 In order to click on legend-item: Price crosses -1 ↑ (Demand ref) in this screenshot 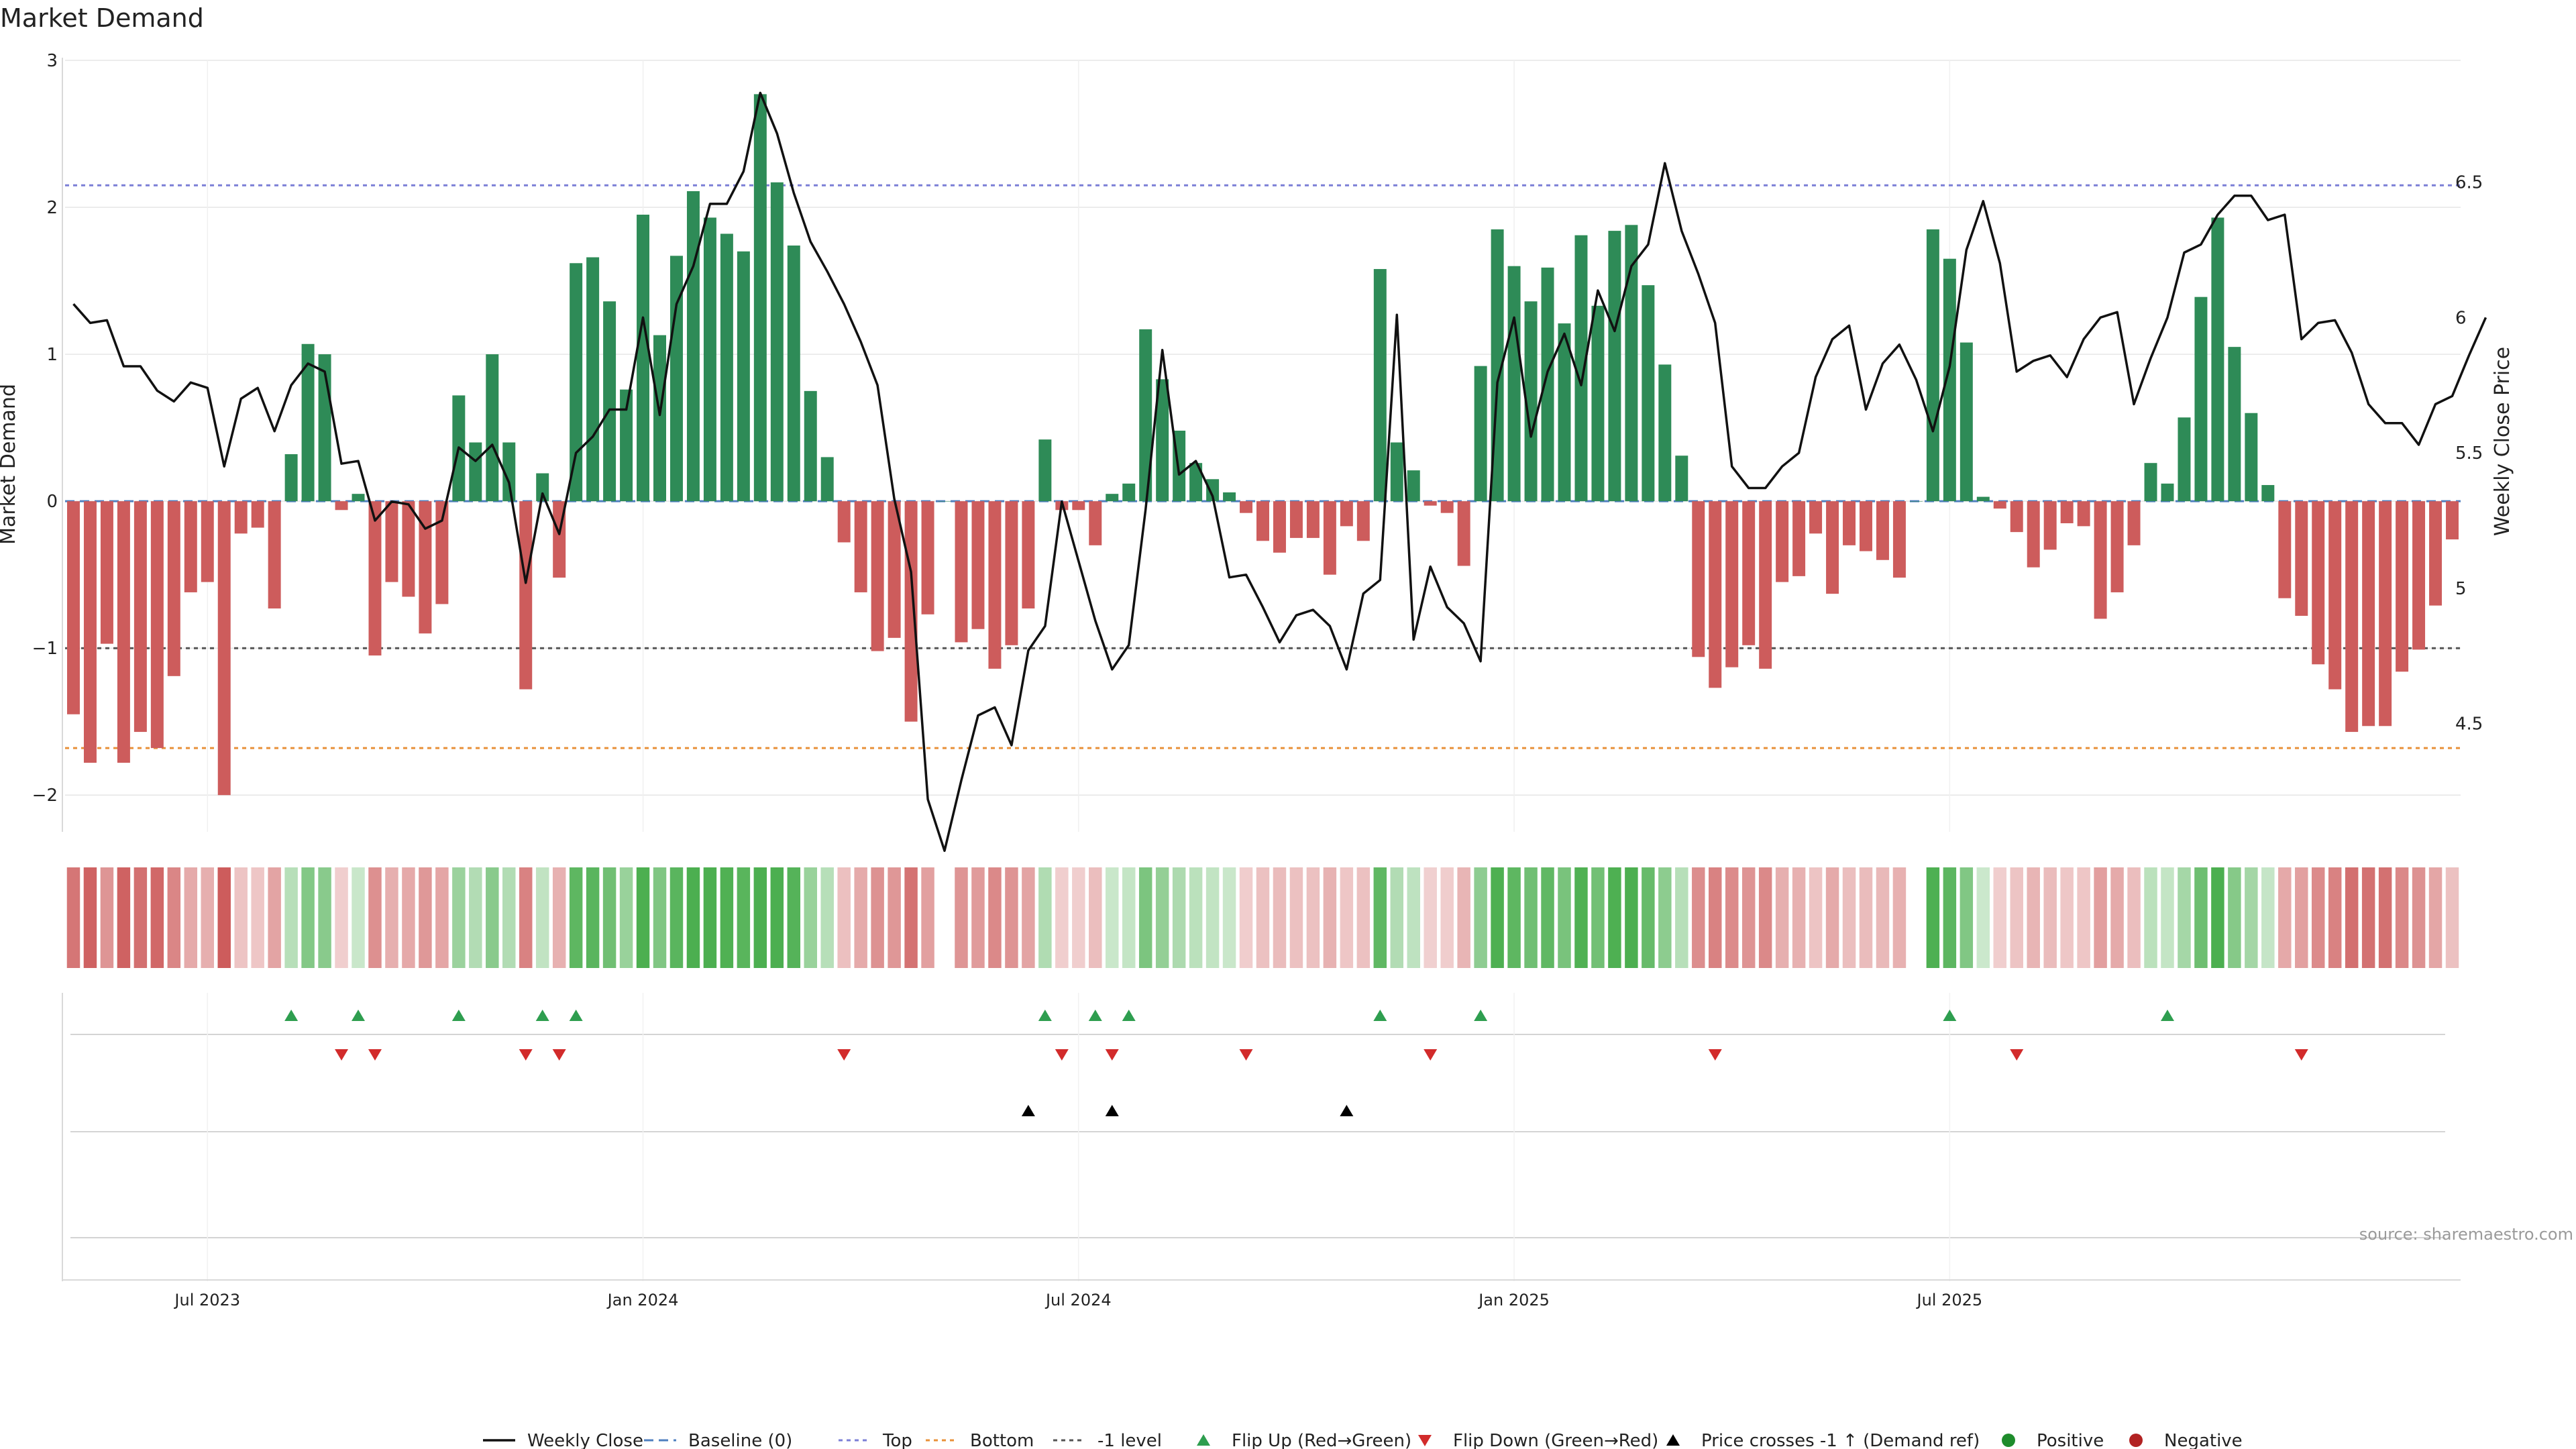, I will do `click(1823, 1440)`.